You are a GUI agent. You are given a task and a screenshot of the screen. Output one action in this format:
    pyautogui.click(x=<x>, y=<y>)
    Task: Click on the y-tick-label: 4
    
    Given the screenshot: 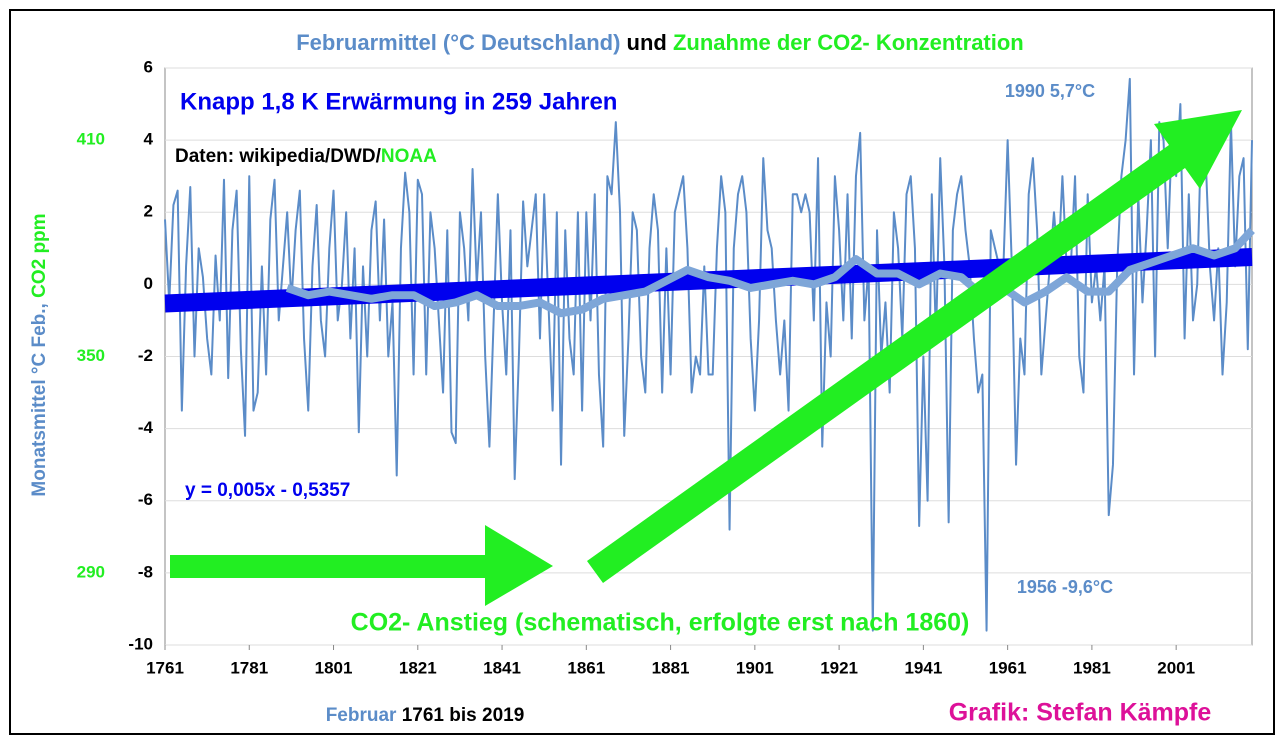 What is the action you would take?
    pyautogui.click(x=149, y=139)
    